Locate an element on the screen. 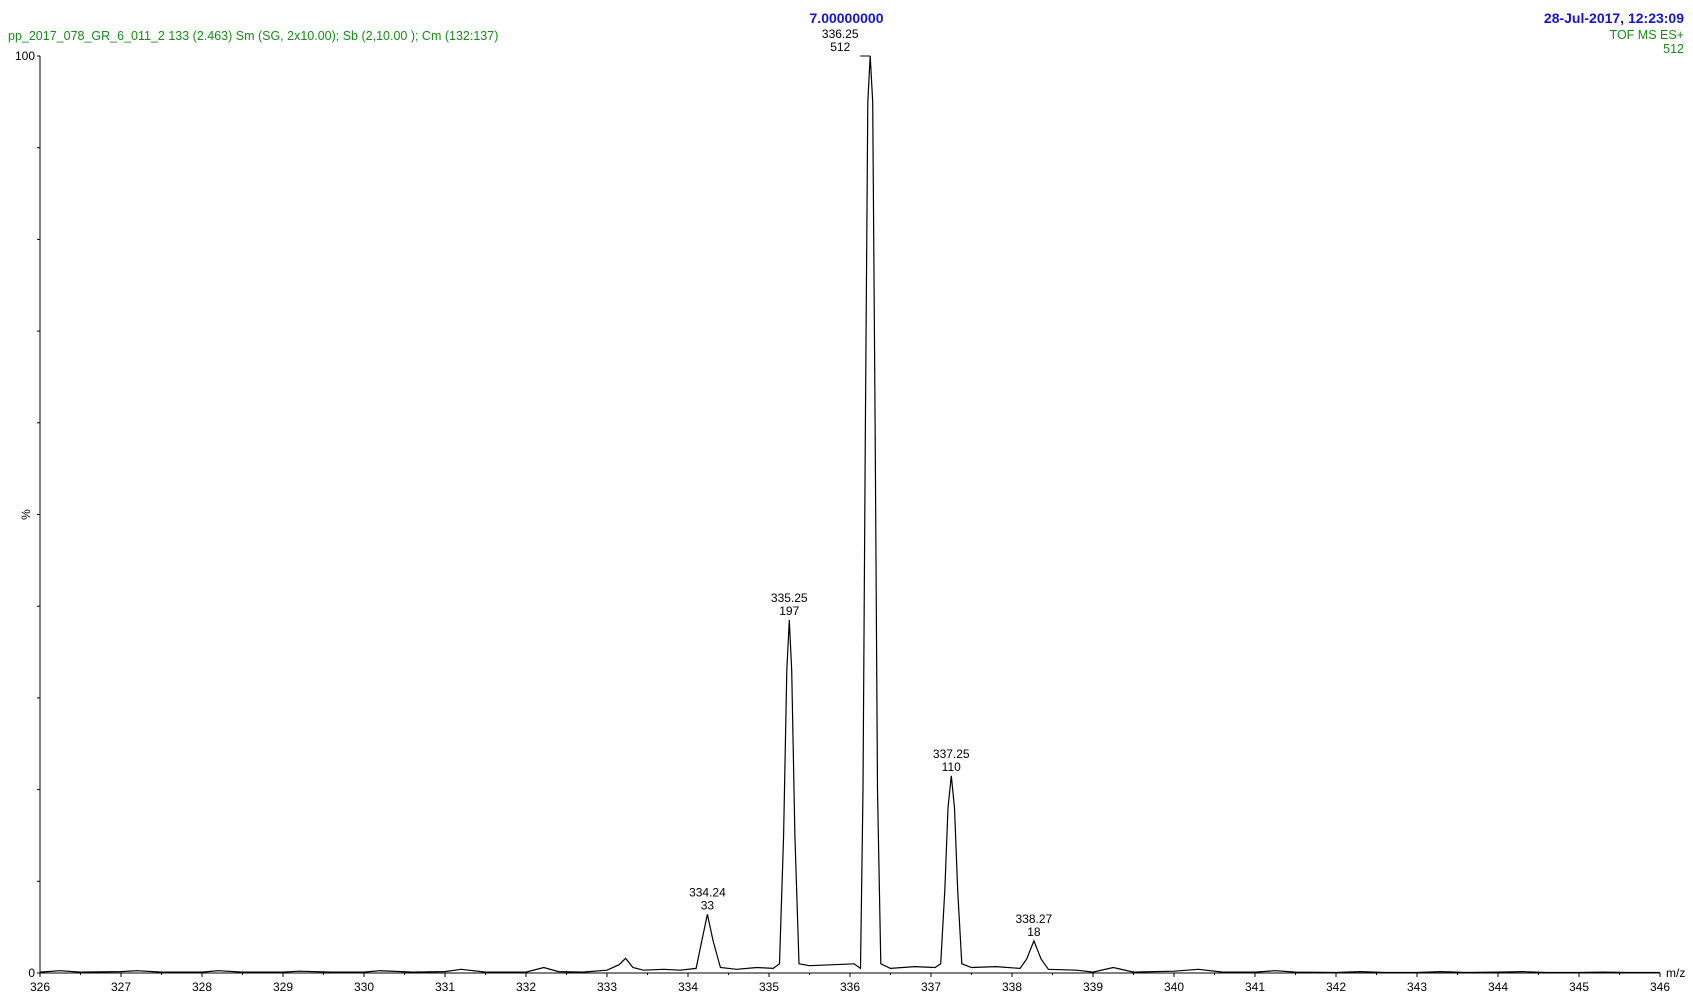 The image size is (1693, 998). peak-mz-label: 337.25 is located at coordinates (951, 754).